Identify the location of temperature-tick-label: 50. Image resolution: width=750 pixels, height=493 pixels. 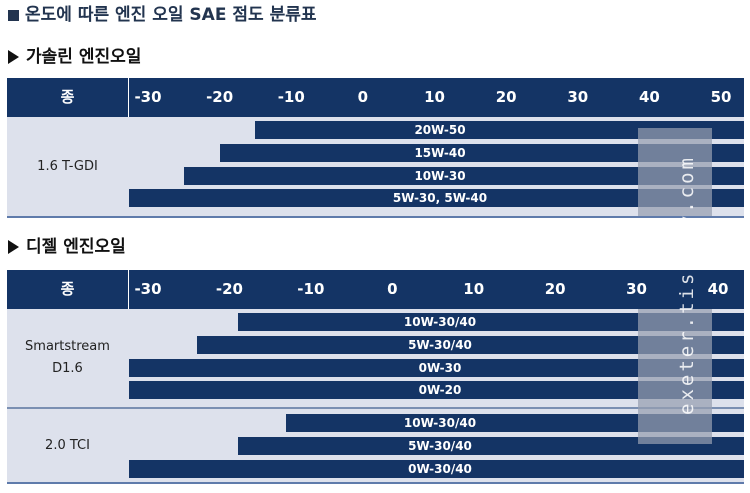
(721, 97).